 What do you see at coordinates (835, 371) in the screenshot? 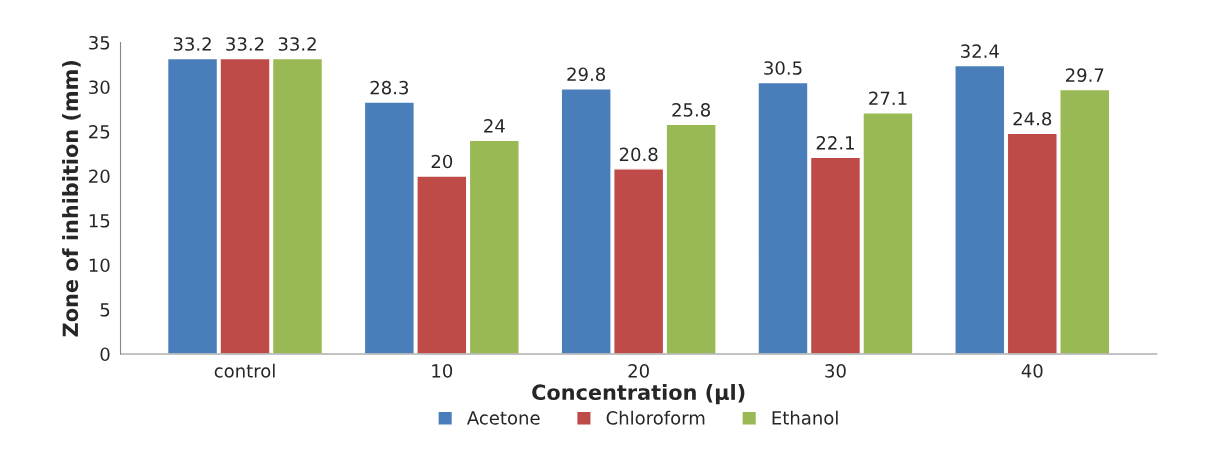
I see `x-tick-label: 30` at bounding box center [835, 371].